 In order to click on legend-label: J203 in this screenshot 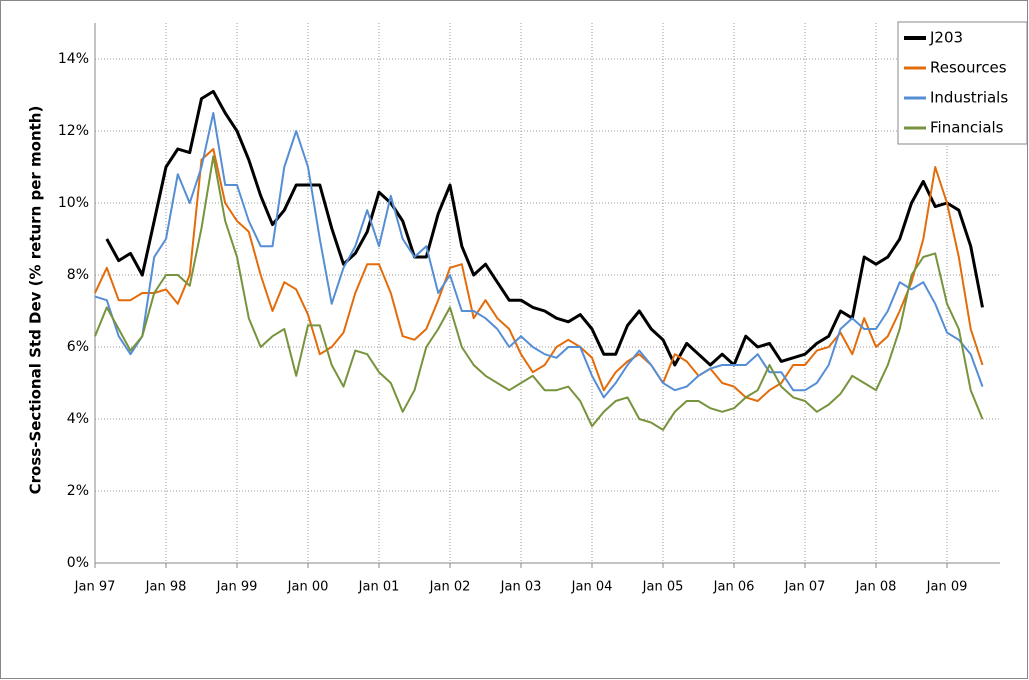, I will do `click(946, 38)`.